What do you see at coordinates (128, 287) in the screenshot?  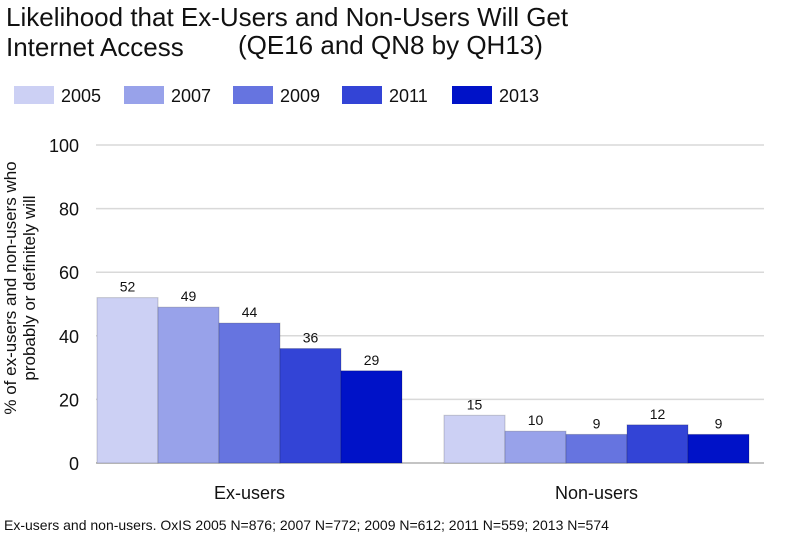 I see `data-label: 52` at bounding box center [128, 287].